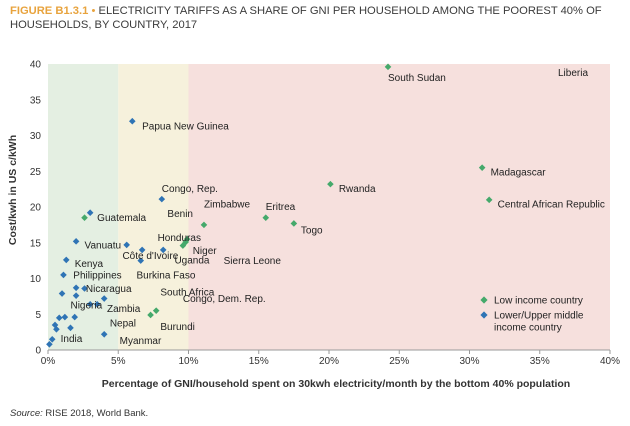 The height and width of the screenshot is (426, 630). What do you see at coordinates (187, 293) in the screenshot?
I see `point-label: South Africa` at bounding box center [187, 293].